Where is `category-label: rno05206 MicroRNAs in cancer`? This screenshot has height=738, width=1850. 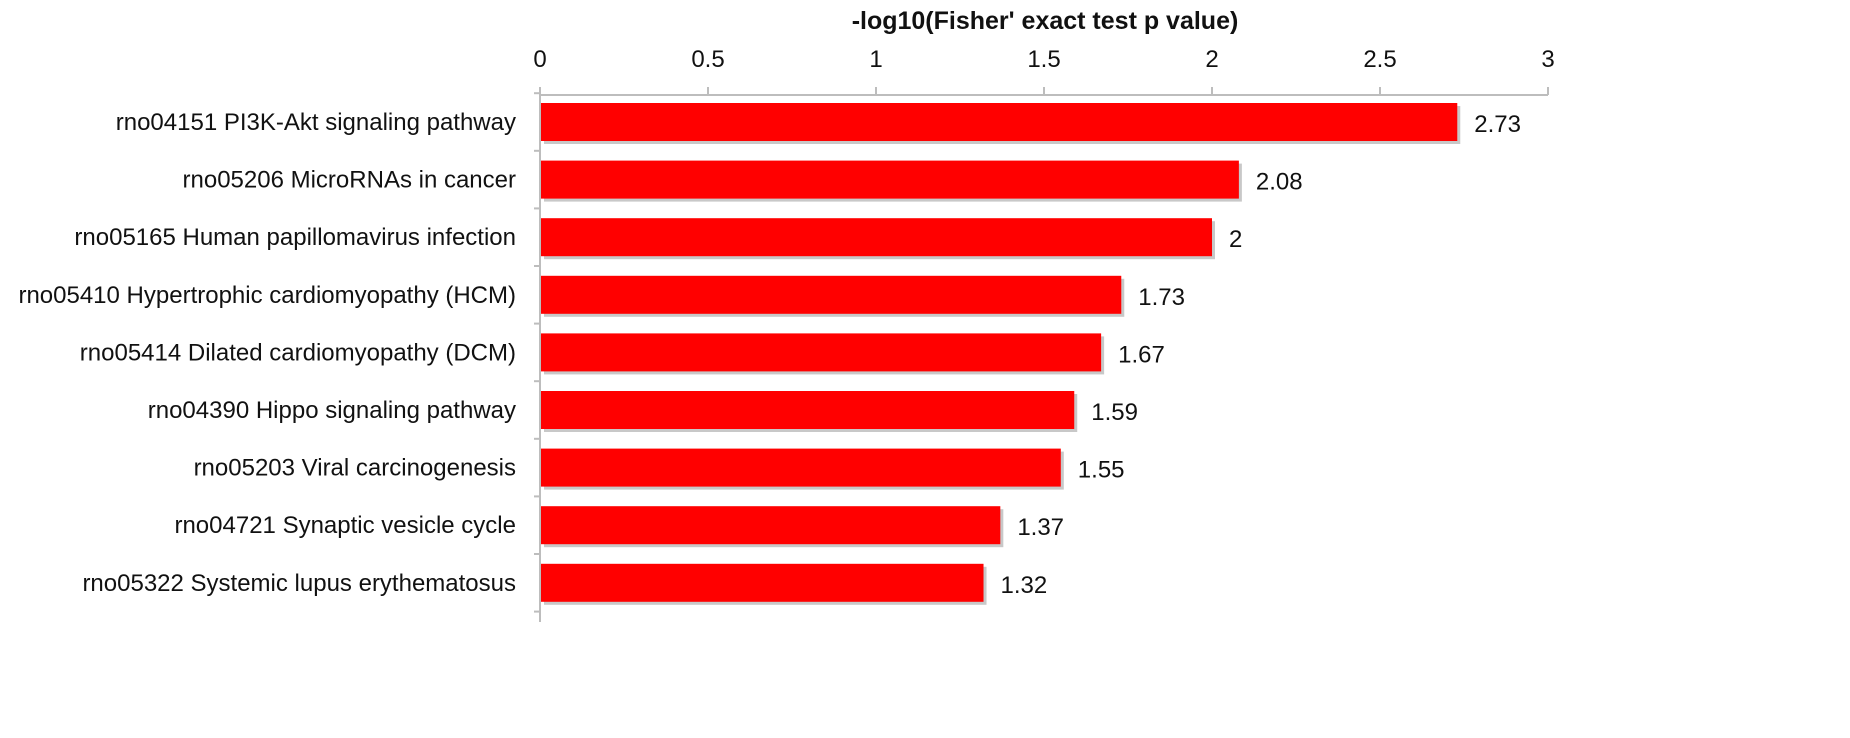 category-label: rno05206 MicroRNAs in cancer is located at coordinates (349, 180).